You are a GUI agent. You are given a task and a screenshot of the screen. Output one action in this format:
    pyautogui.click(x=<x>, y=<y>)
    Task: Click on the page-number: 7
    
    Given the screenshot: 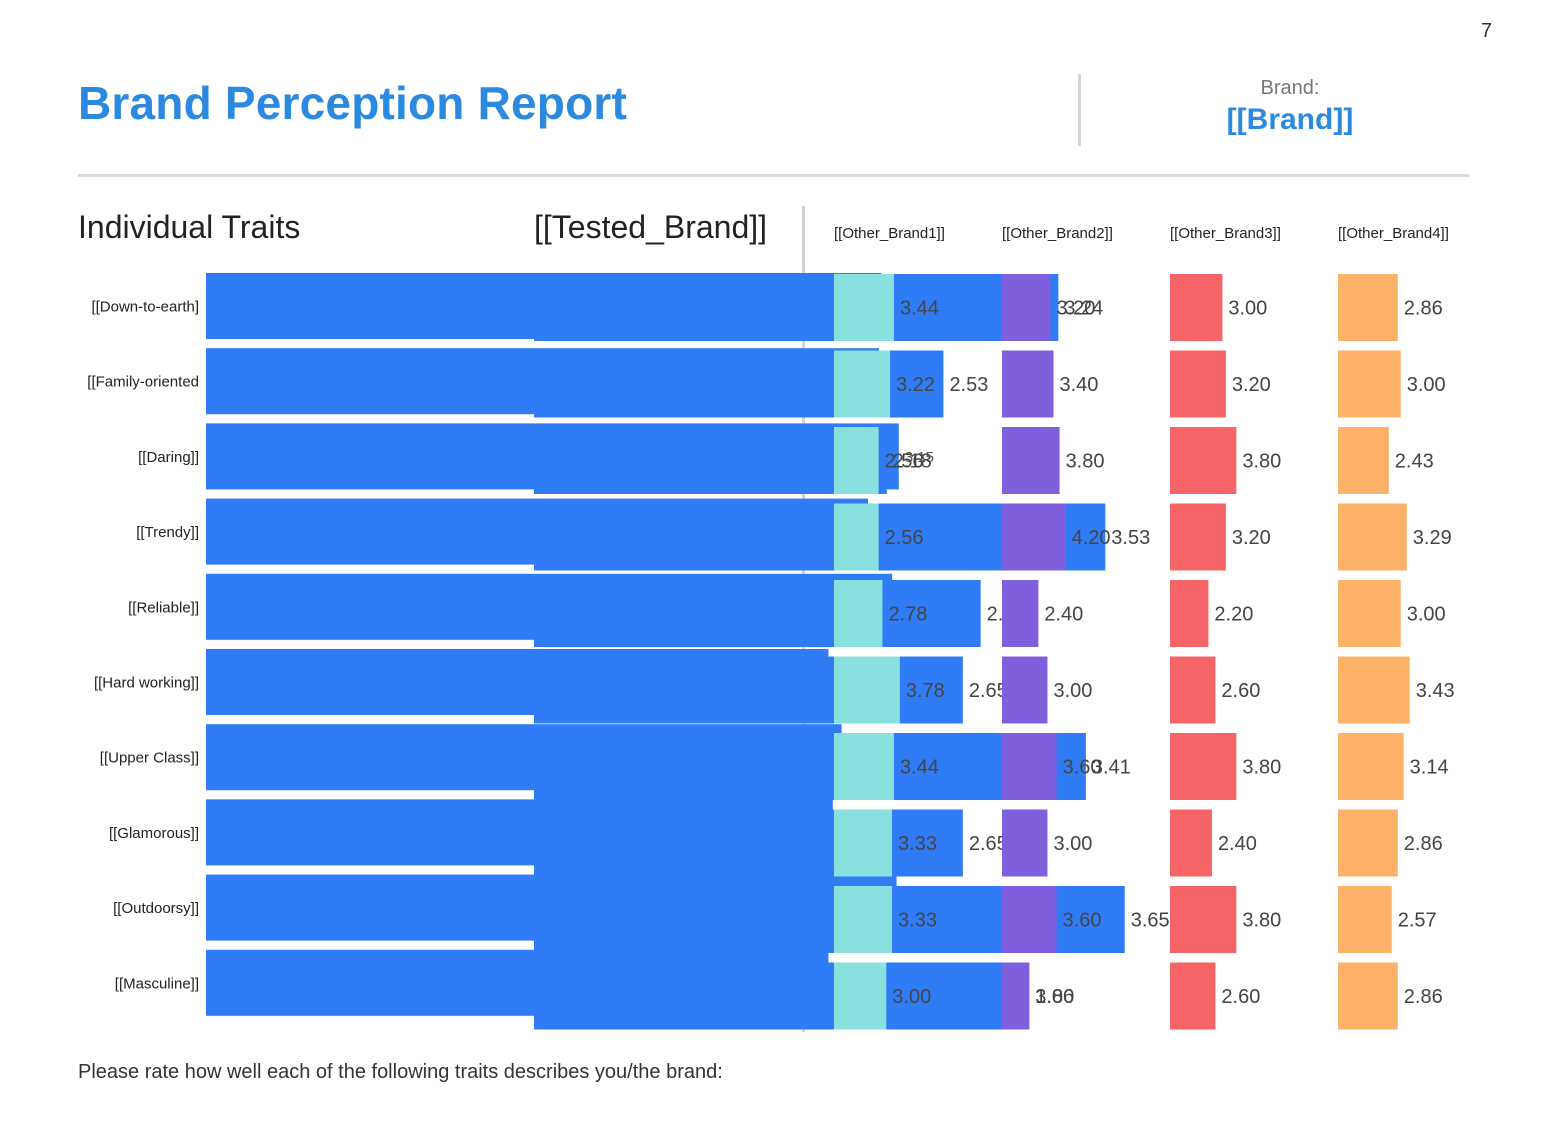 What is the action you would take?
    pyautogui.click(x=1486, y=31)
    